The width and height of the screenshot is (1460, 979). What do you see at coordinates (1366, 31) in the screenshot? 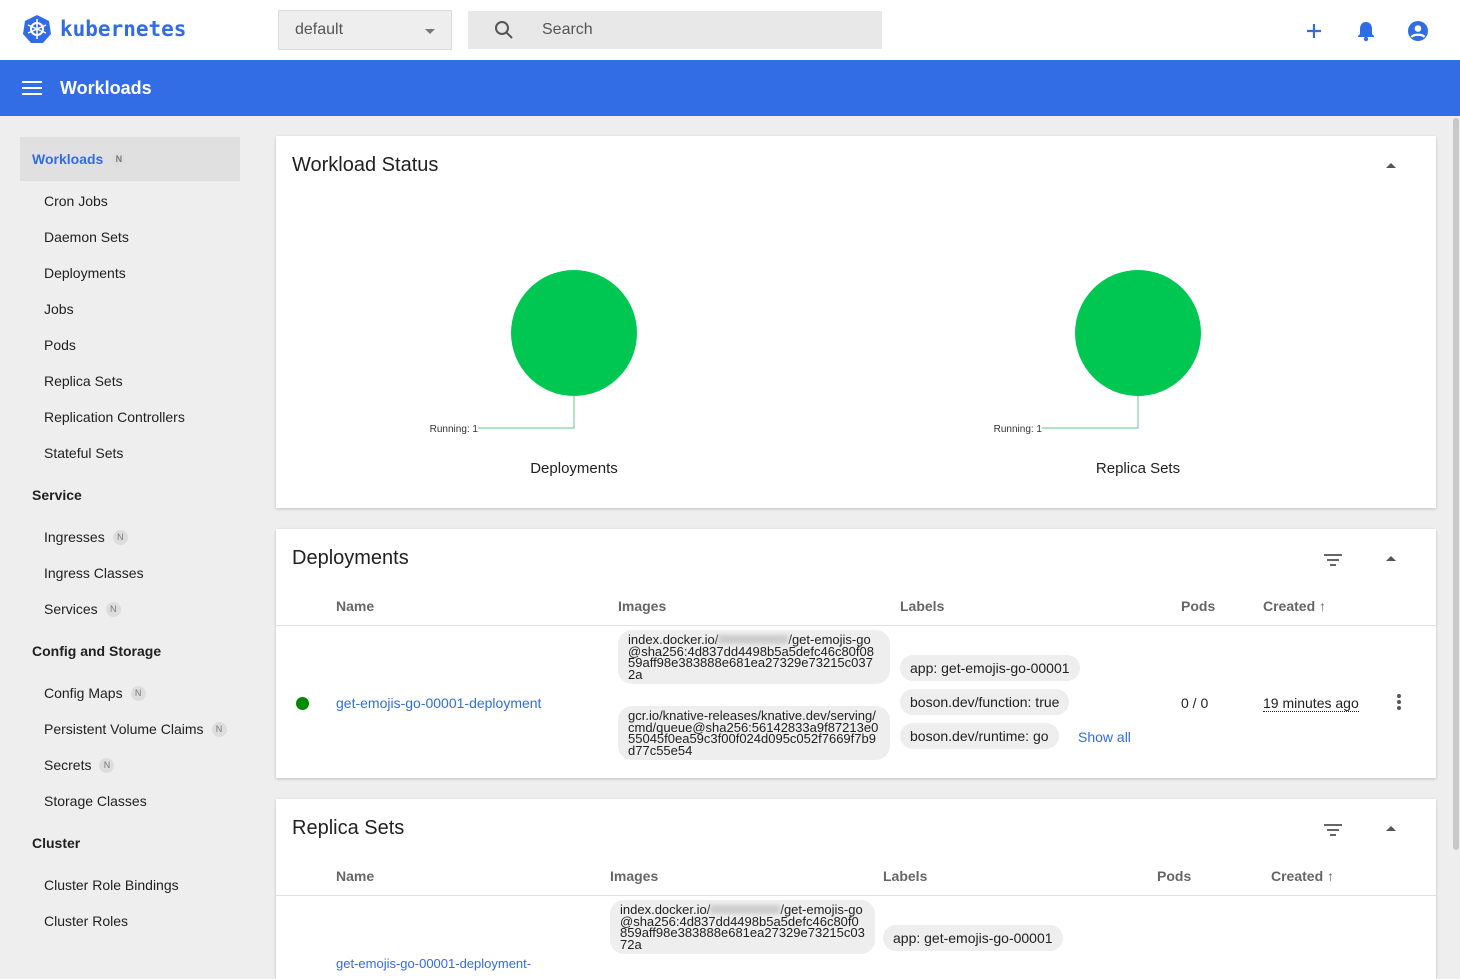
I see `bell-icon` at bounding box center [1366, 31].